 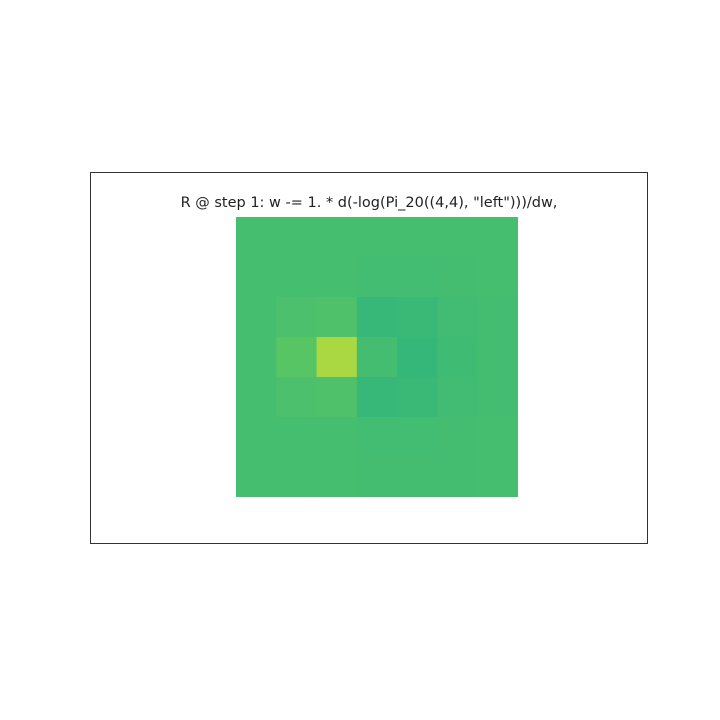 What do you see at coordinates (458, 357) in the screenshot?
I see `heatmap-cell-r3-c5` at bounding box center [458, 357].